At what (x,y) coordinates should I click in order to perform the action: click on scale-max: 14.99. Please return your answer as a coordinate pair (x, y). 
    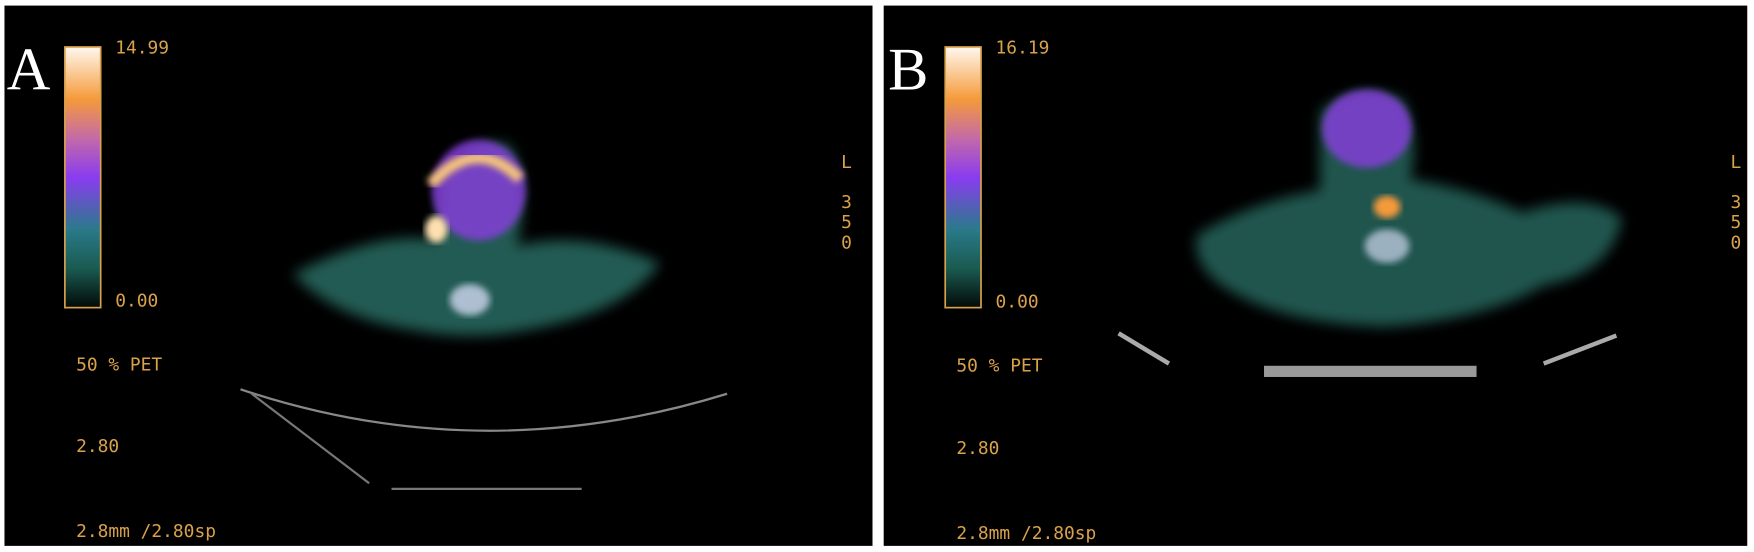
    Looking at the image, I should click on (142, 48).